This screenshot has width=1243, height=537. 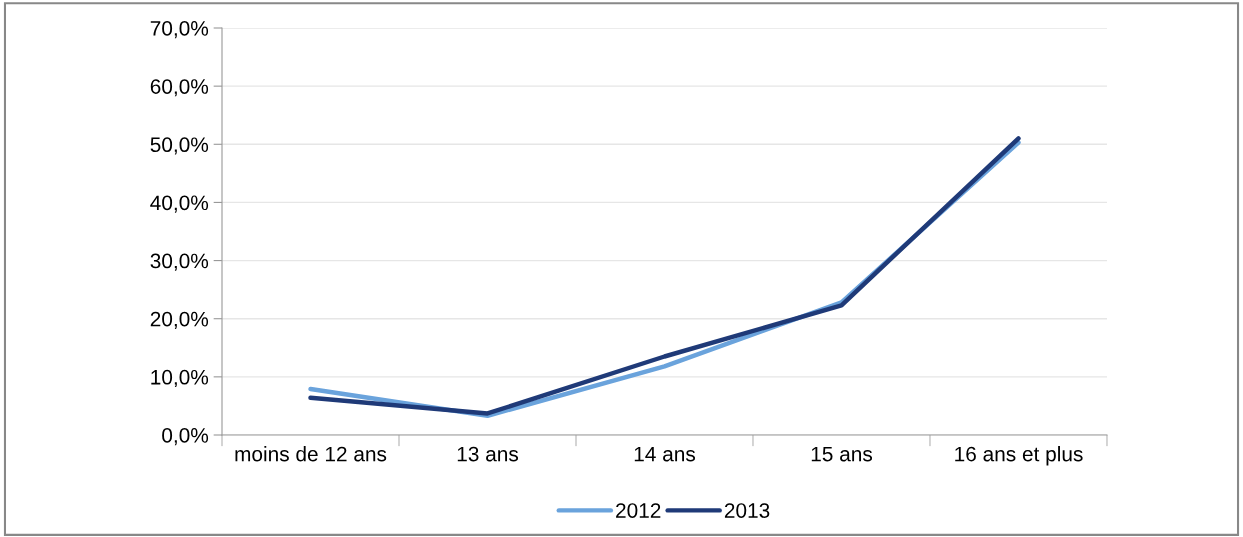 What do you see at coordinates (179, 88) in the screenshot?
I see `y-tick-label: 60,0%` at bounding box center [179, 88].